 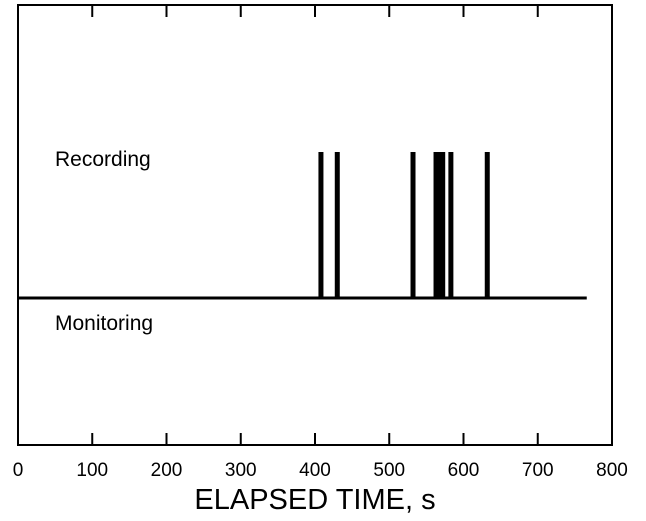 What do you see at coordinates (104, 323) in the screenshot?
I see `monitoring-label: Monitoring` at bounding box center [104, 323].